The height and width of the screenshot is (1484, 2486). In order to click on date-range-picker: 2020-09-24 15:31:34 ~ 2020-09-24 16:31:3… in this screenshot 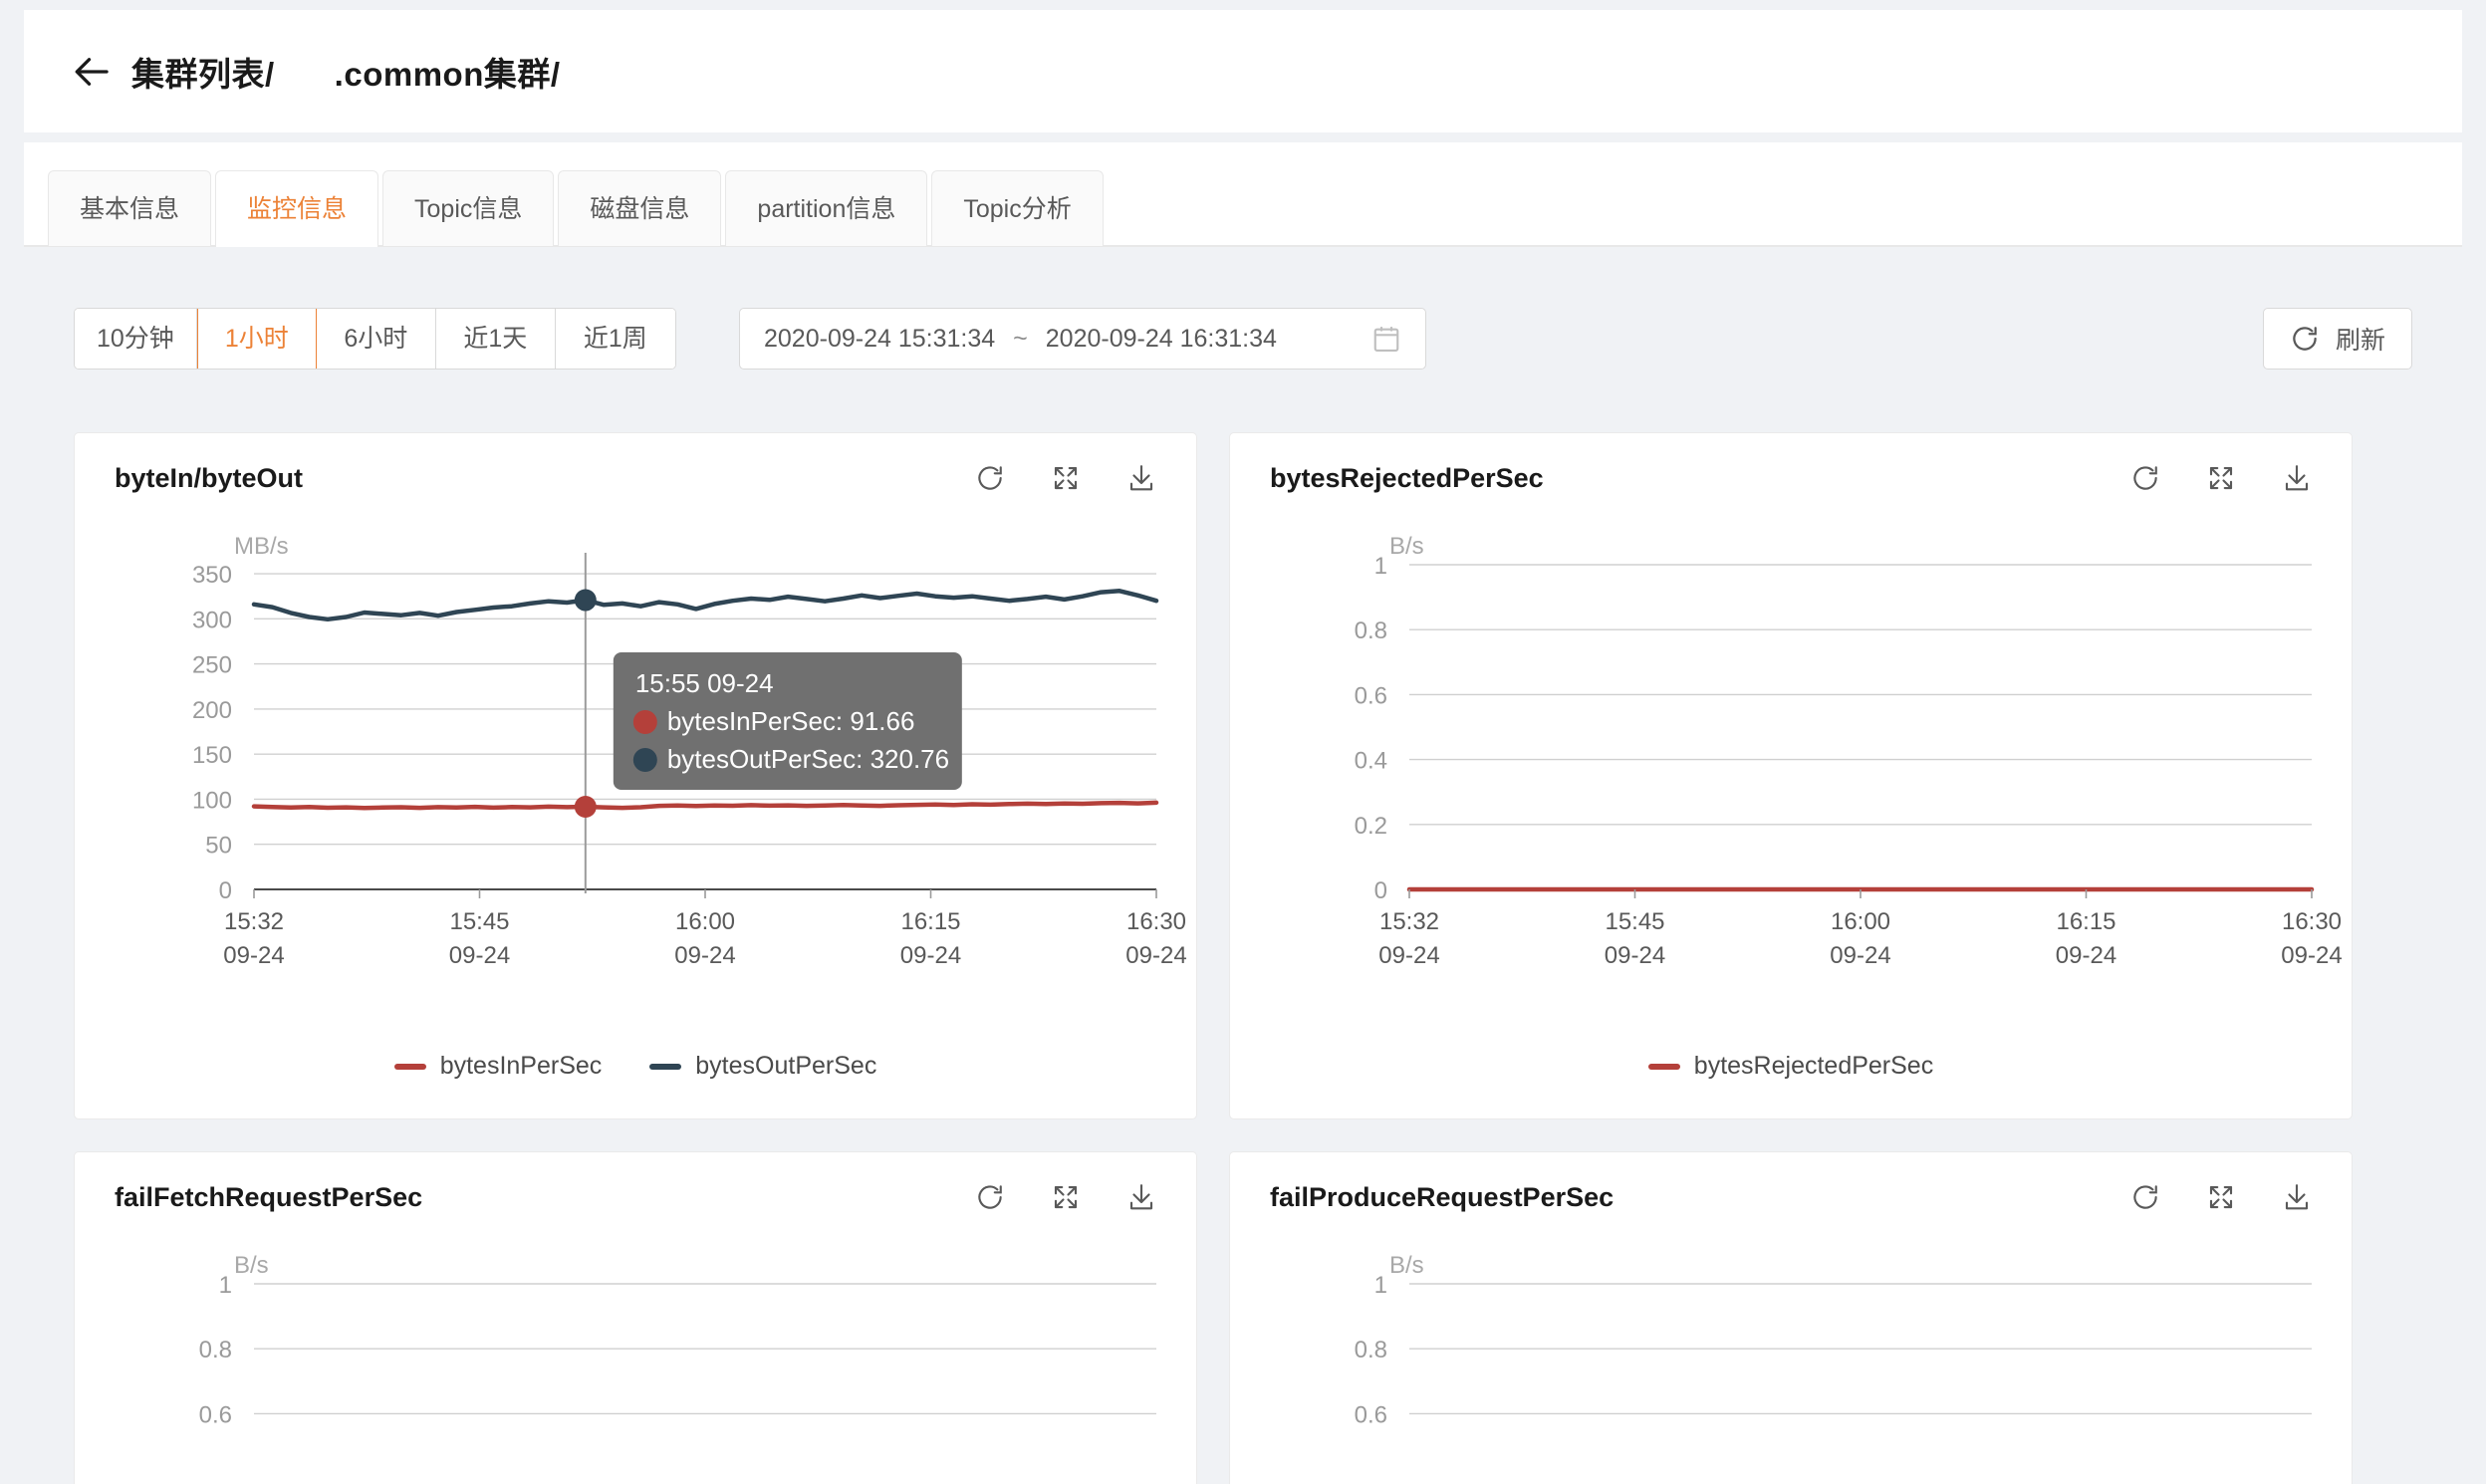, I will do `click(1082, 339)`.